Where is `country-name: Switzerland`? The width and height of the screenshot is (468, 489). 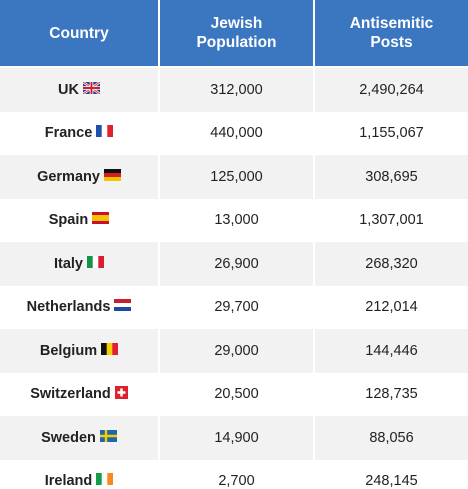 country-name: Switzerland is located at coordinates (70, 394).